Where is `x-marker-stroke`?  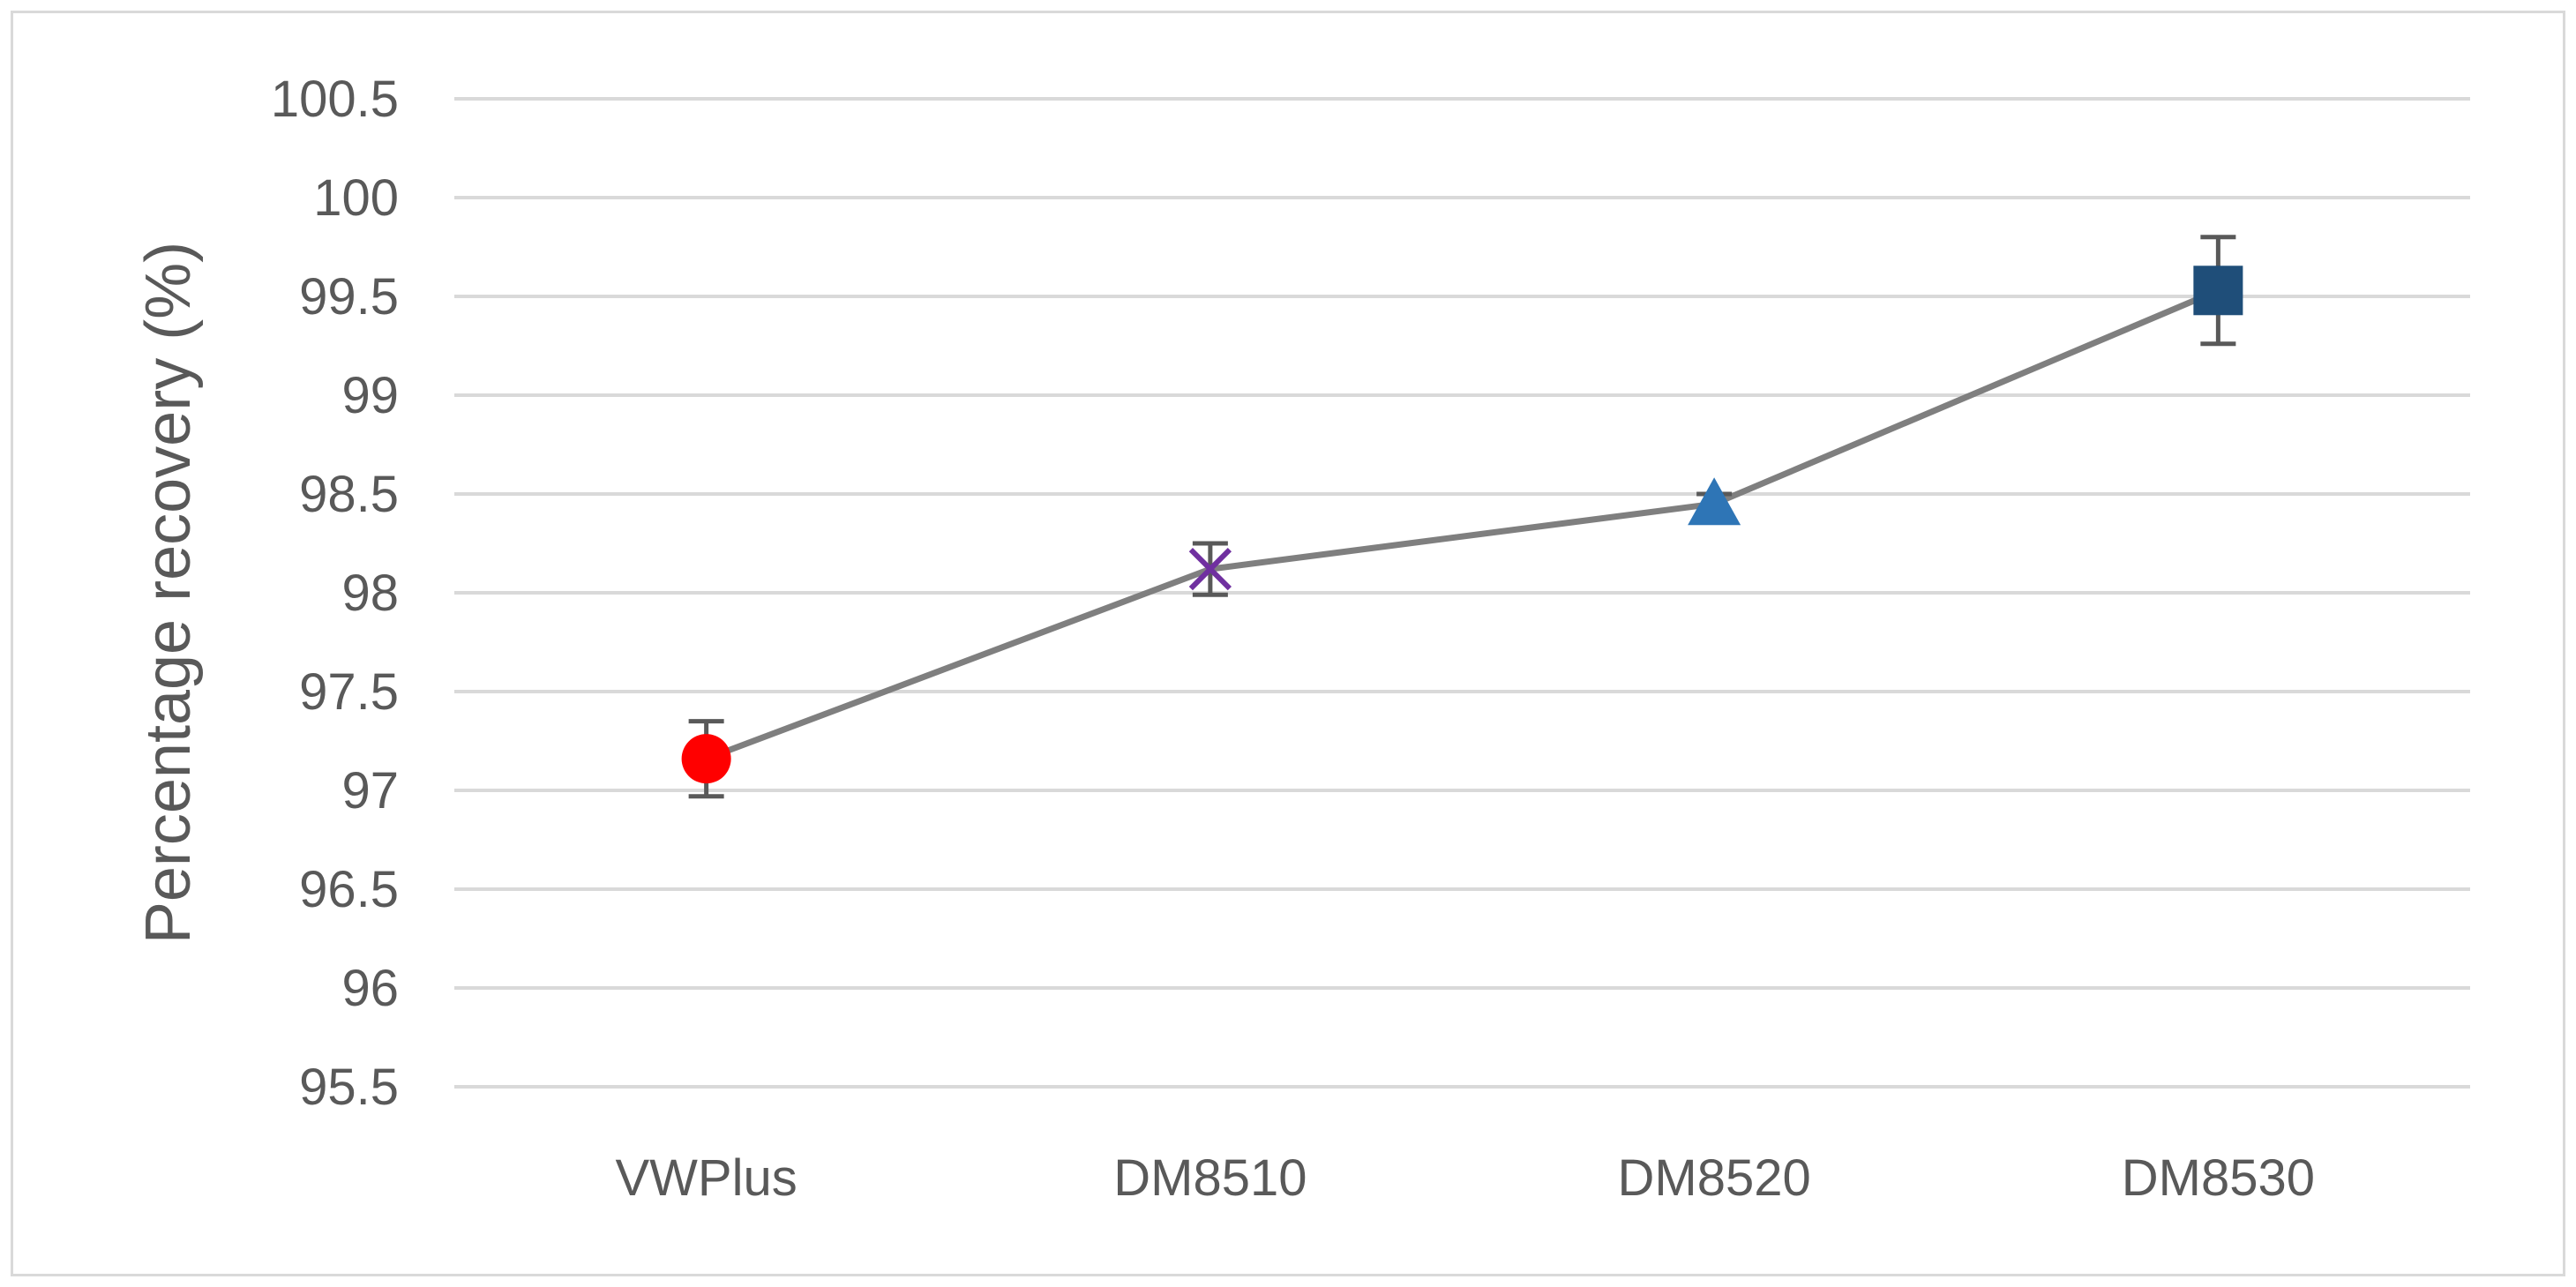
x-marker-stroke is located at coordinates (1210, 569).